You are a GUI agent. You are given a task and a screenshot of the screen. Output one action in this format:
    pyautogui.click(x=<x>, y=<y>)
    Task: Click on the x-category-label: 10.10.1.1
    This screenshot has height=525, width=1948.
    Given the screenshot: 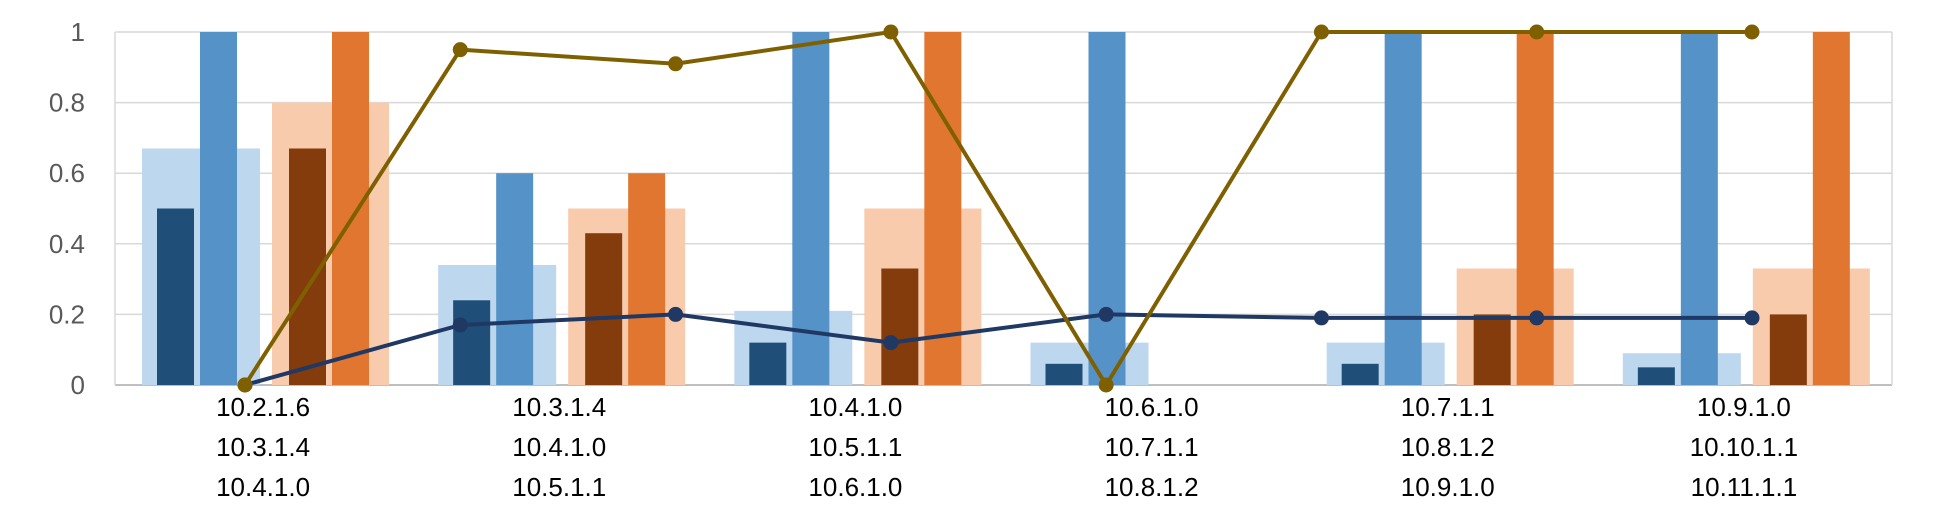 What is the action you would take?
    pyautogui.click(x=1744, y=447)
    